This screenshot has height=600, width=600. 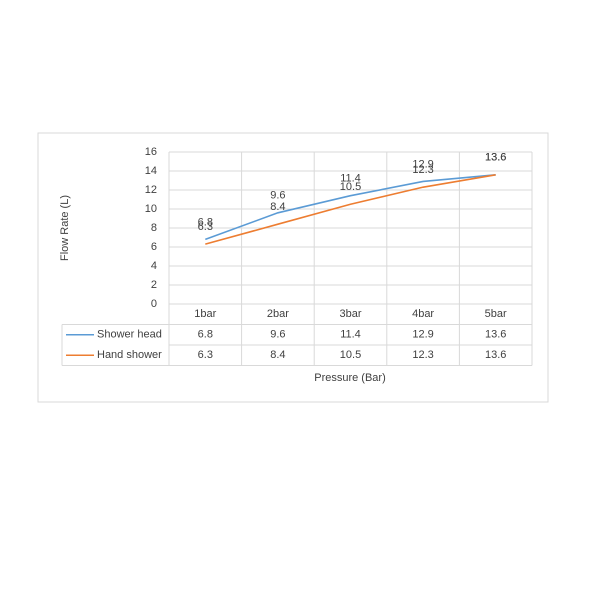 What do you see at coordinates (422, 335) in the screenshot?
I see `table-cell: 12.9` at bounding box center [422, 335].